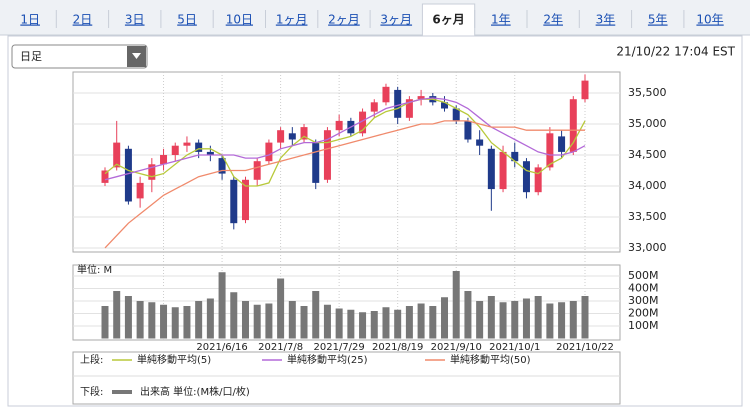 The height and width of the screenshot is (411, 750). Describe the element at coordinates (221, 347) in the screenshot. I see `x-tick-label: 2021/6/16` at that location.